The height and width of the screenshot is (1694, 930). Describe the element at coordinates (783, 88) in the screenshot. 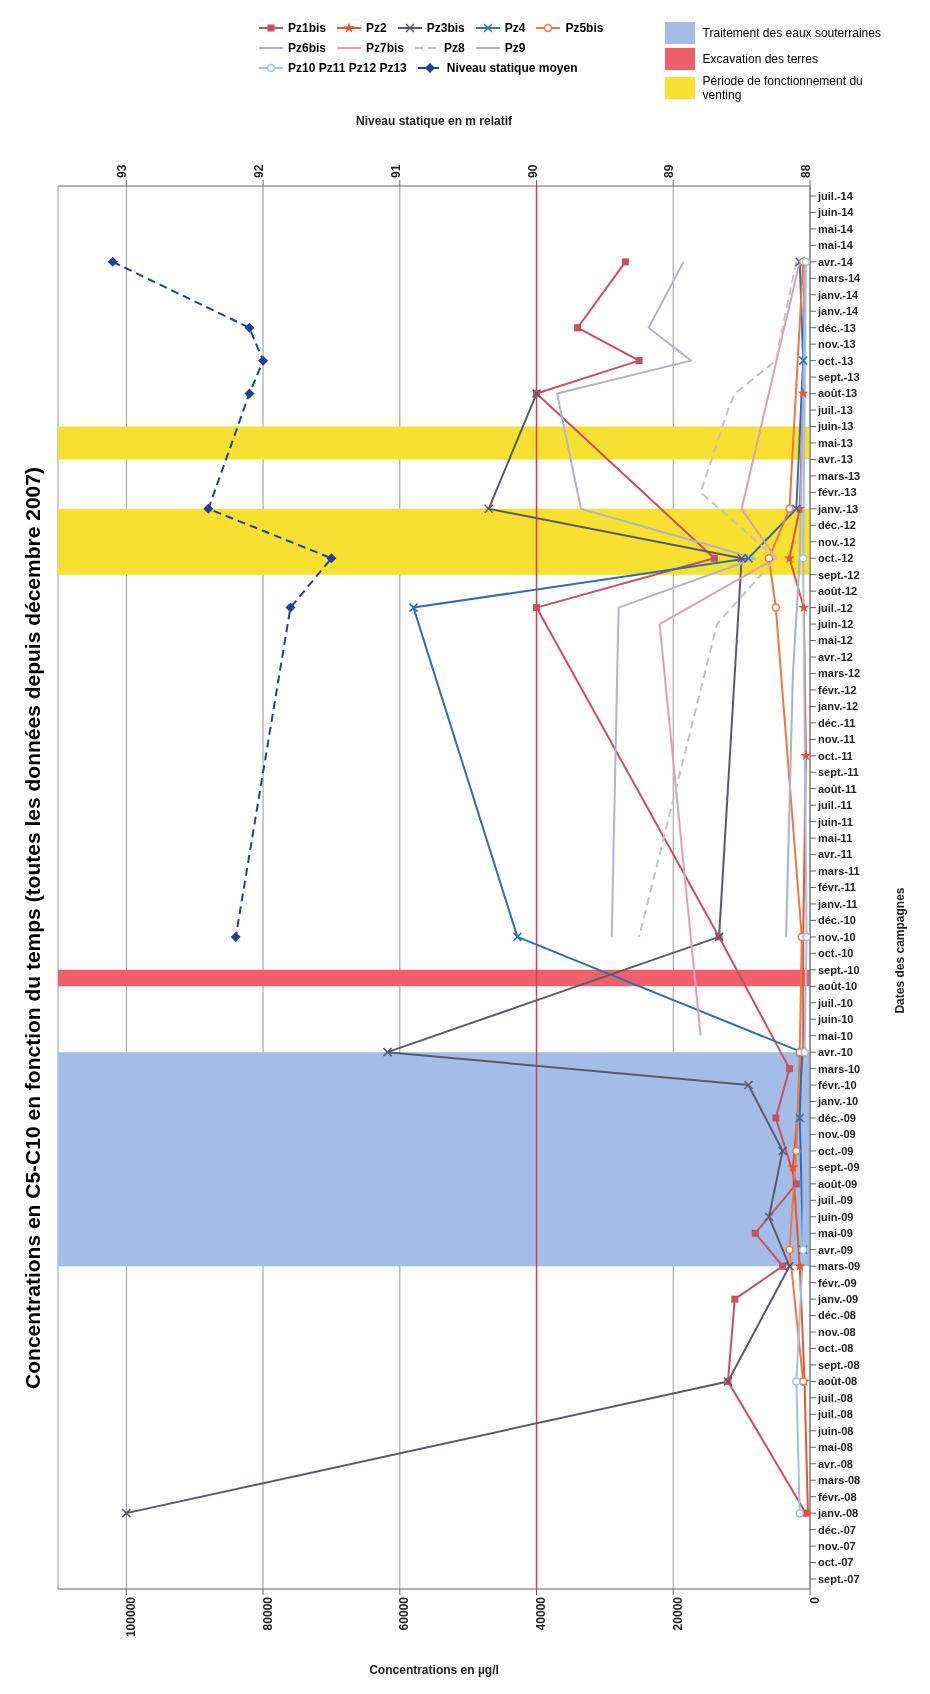

I see `legend-label: Période de fonctionnement du venting` at that location.